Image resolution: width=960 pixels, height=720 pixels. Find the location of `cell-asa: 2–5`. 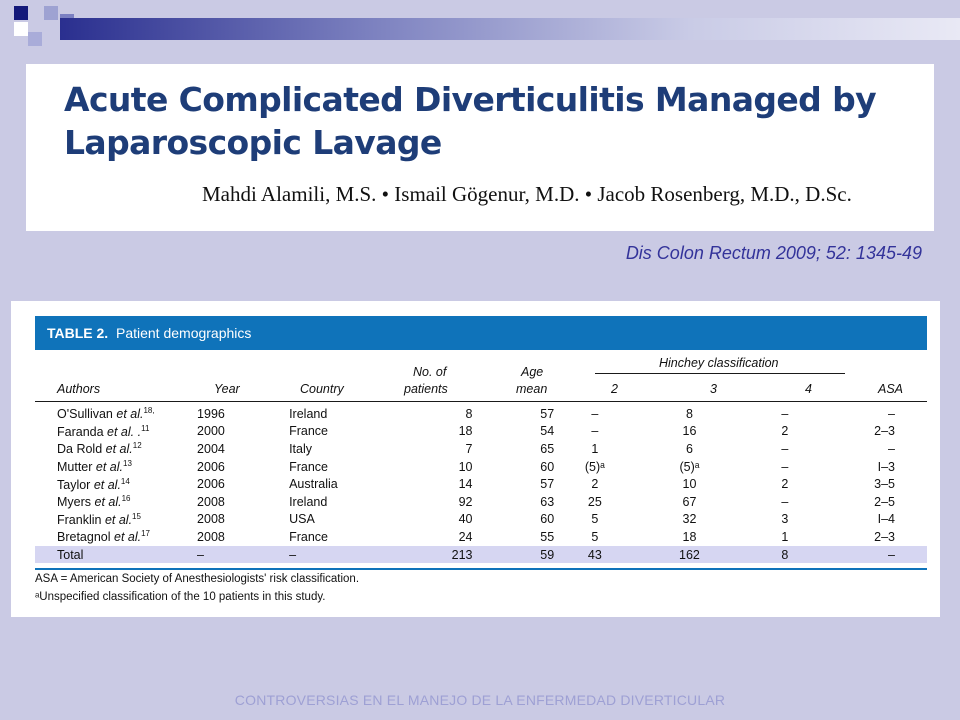

cell-asa: 2–5 is located at coordinates (884, 501).